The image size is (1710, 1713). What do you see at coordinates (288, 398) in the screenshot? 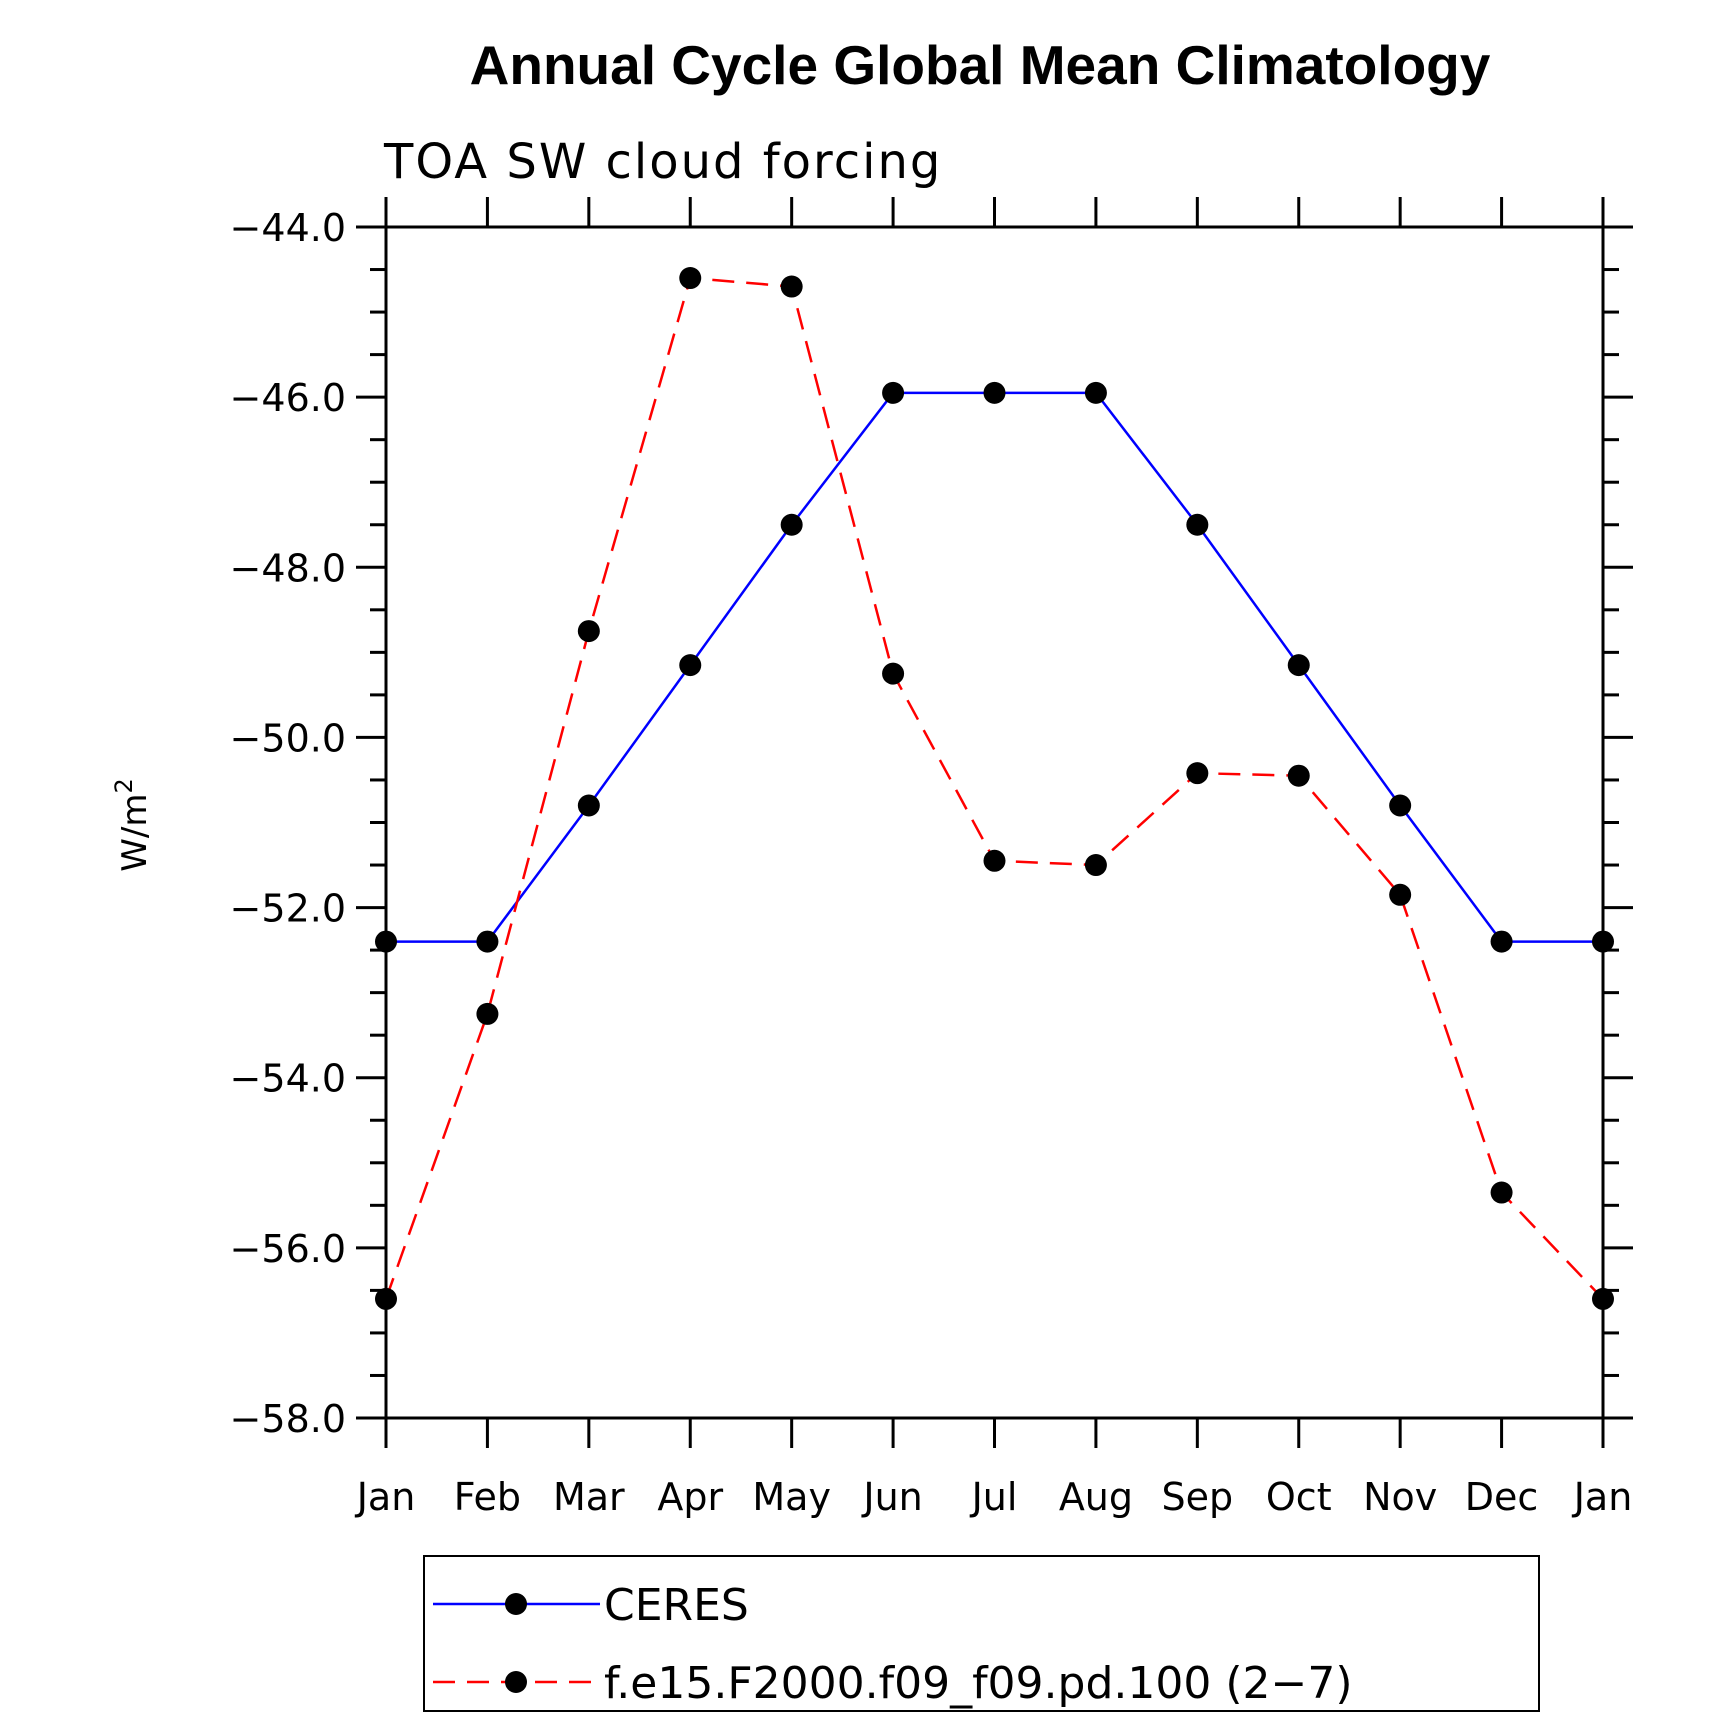
I see `y-tick-label: −46.0` at bounding box center [288, 398].